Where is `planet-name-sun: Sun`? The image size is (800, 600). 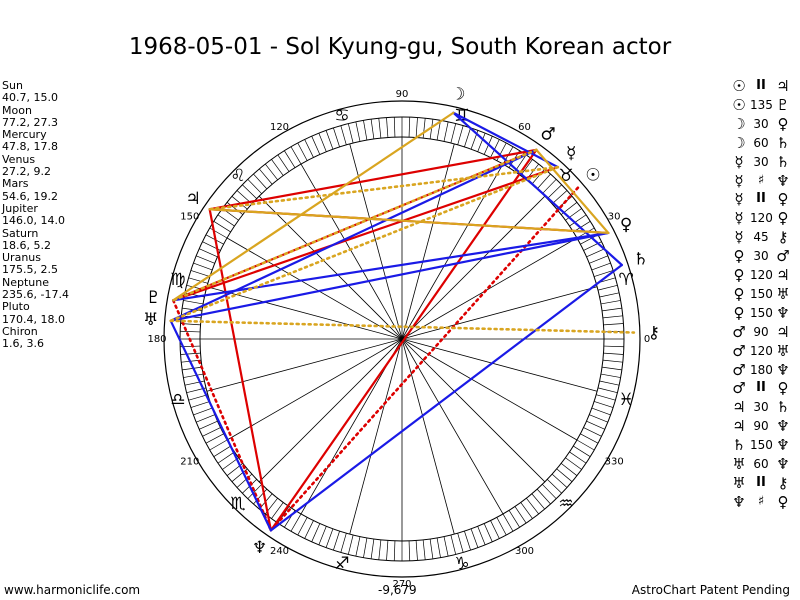
planet-name-sun: Sun is located at coordinates (12, 85).